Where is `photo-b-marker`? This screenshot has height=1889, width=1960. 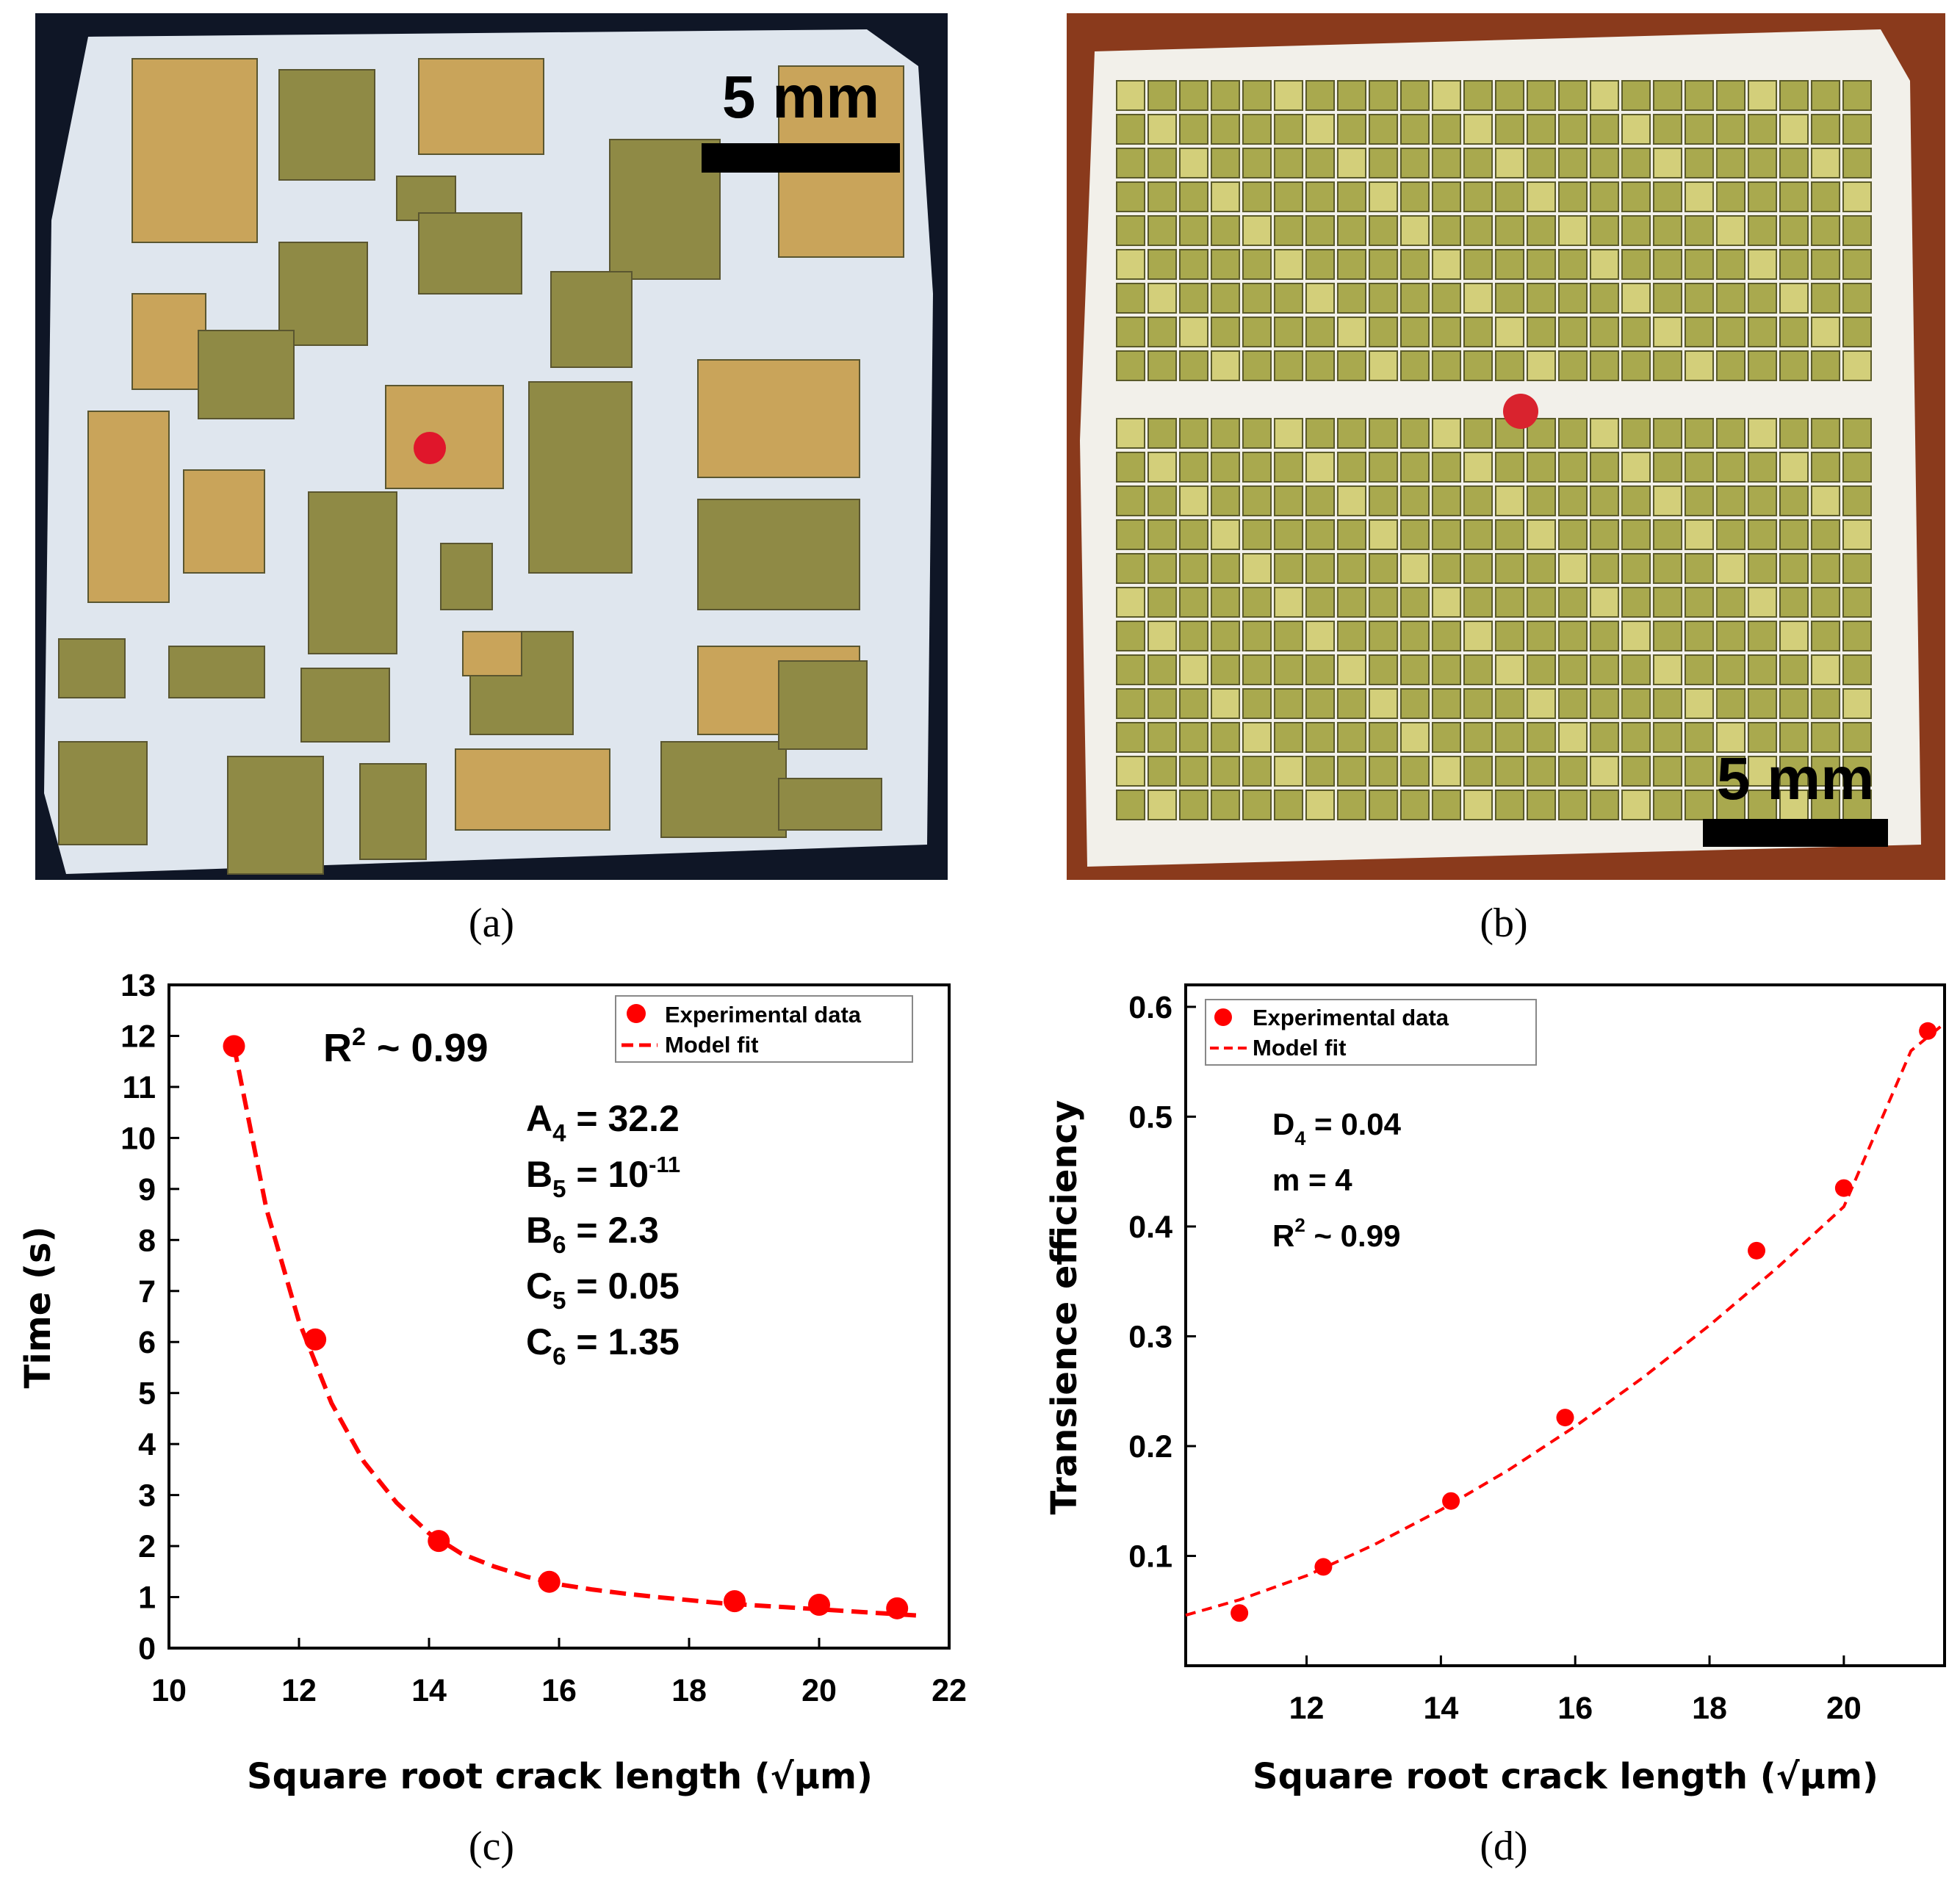 photo-b-marker is located at coordinates (1520, 411).